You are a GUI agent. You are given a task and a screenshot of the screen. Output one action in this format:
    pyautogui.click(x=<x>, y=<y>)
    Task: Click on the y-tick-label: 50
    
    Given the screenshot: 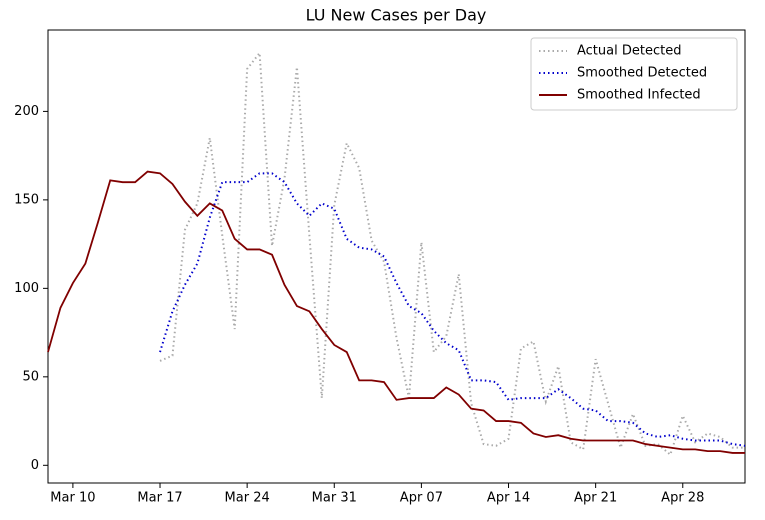 What is the action you would take?
    pyautogui.click(x=30, y=376)
    